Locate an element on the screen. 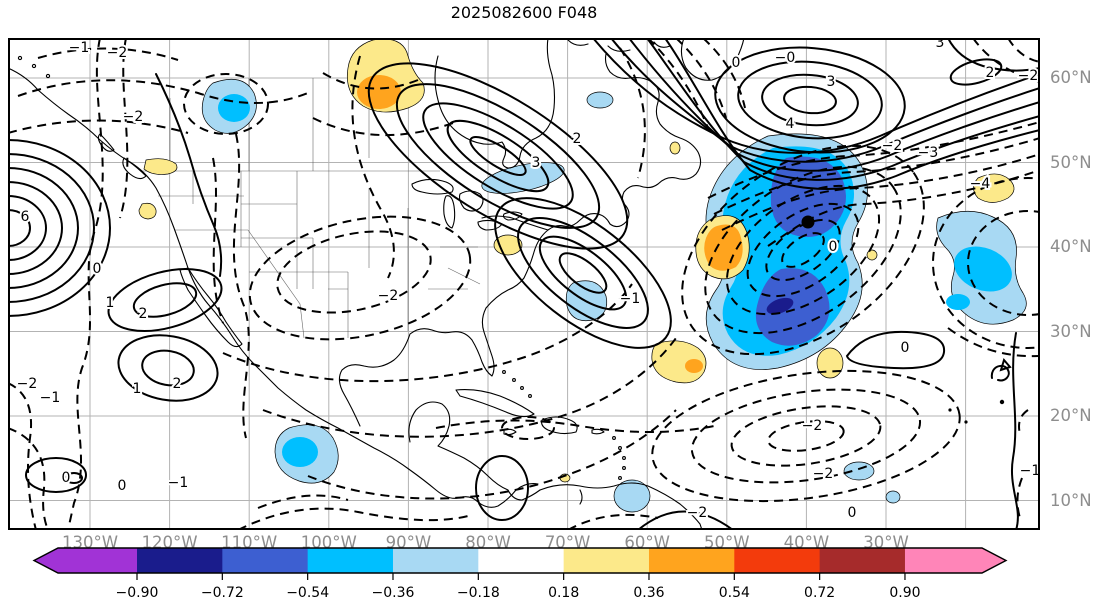 This screenshot has width=1105, height=615. colorbar-outline is located at coordinates (520, 560).